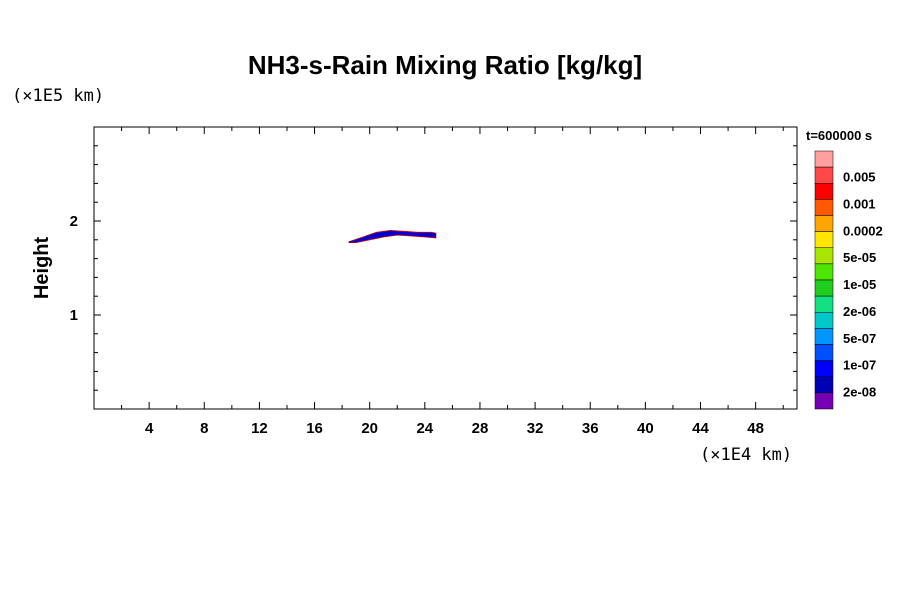 The width and height of the screenshot is (900, 600). I want to click on colorbar-level-label: 2e-08, so click(859, 392).